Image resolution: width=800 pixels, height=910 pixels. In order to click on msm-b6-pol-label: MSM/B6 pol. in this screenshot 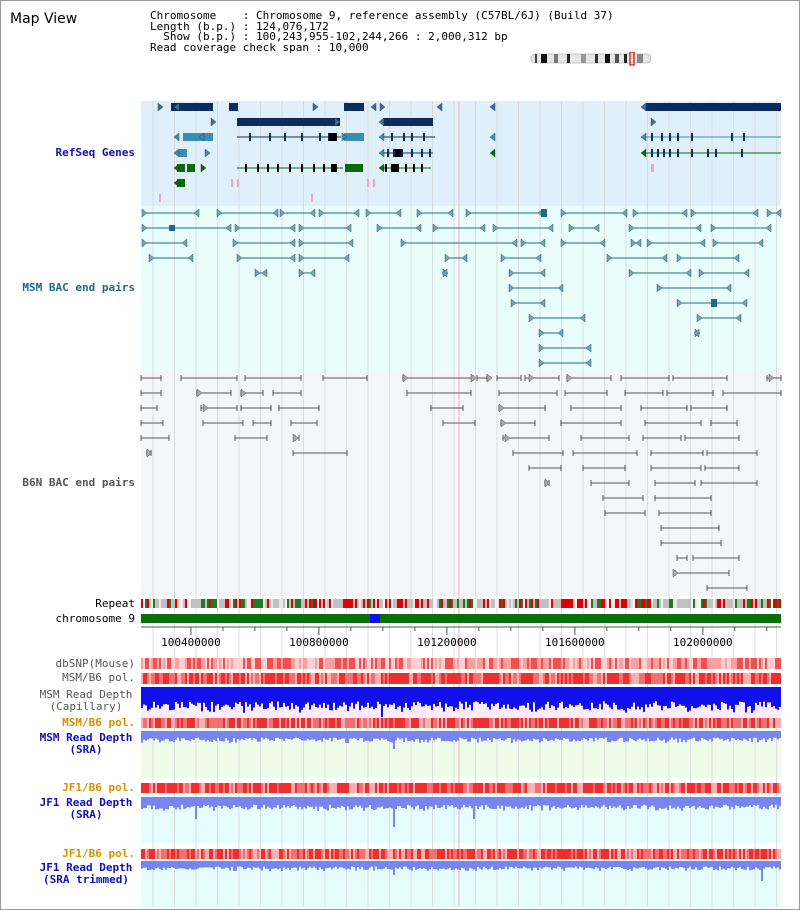, I will do `click(98, 677)`.